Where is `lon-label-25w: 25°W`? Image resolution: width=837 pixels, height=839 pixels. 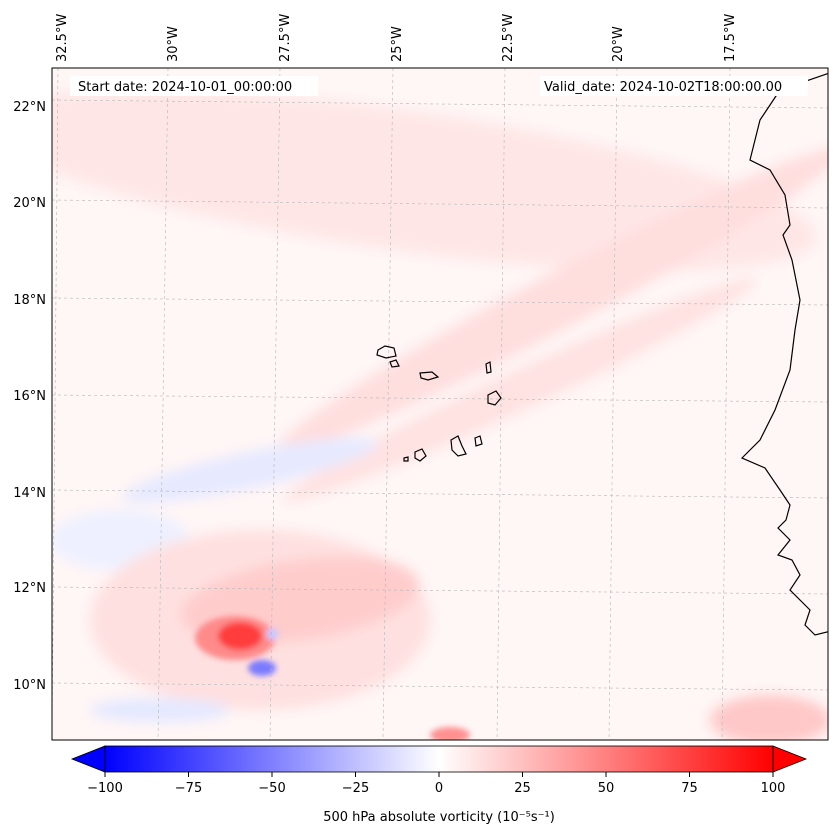 lon-label-25w: 25°W is located at coordinates (397, 44).